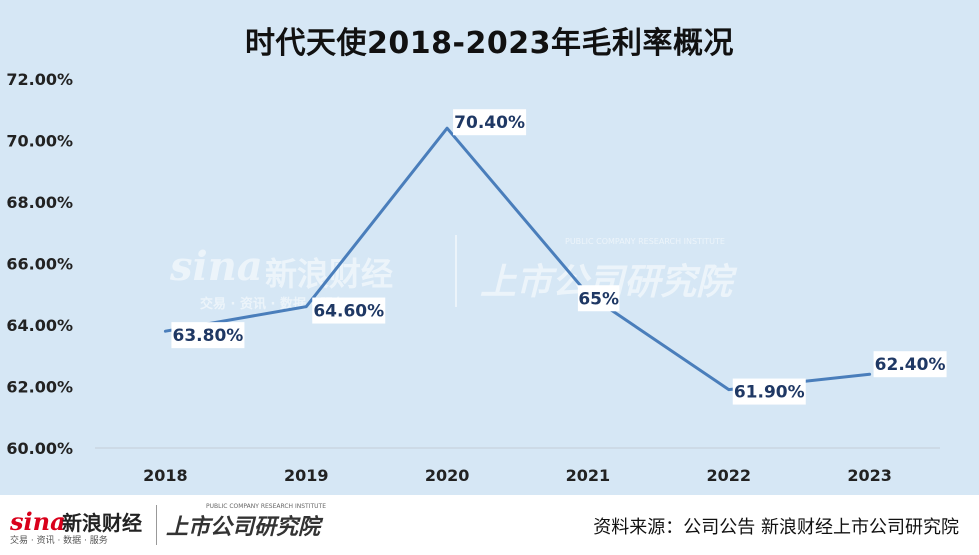  I want to click on sina-finance-name: 新浪财经, so click(102, 523).